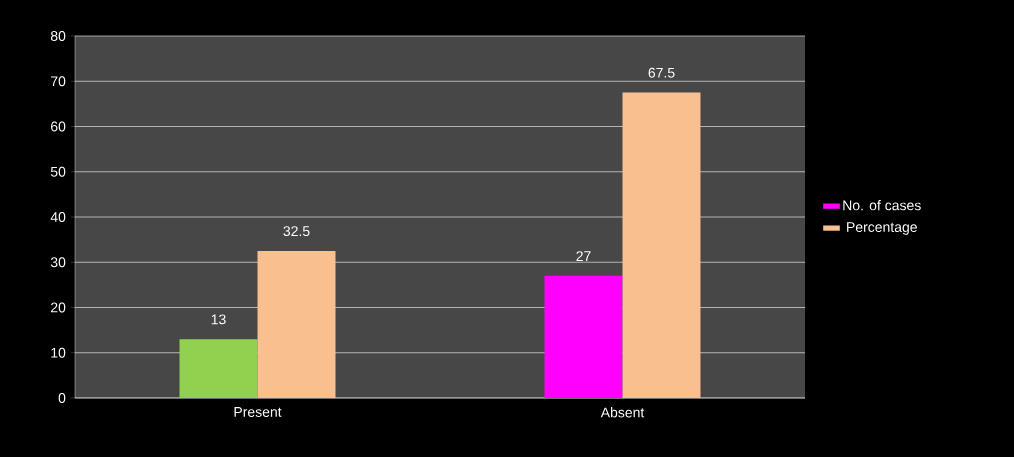 The height and width of the screenshot is (457, 1014). Describe the element at coordinates (58, 307) in the screenshot. I see `y-tick-label: 20` at that location.